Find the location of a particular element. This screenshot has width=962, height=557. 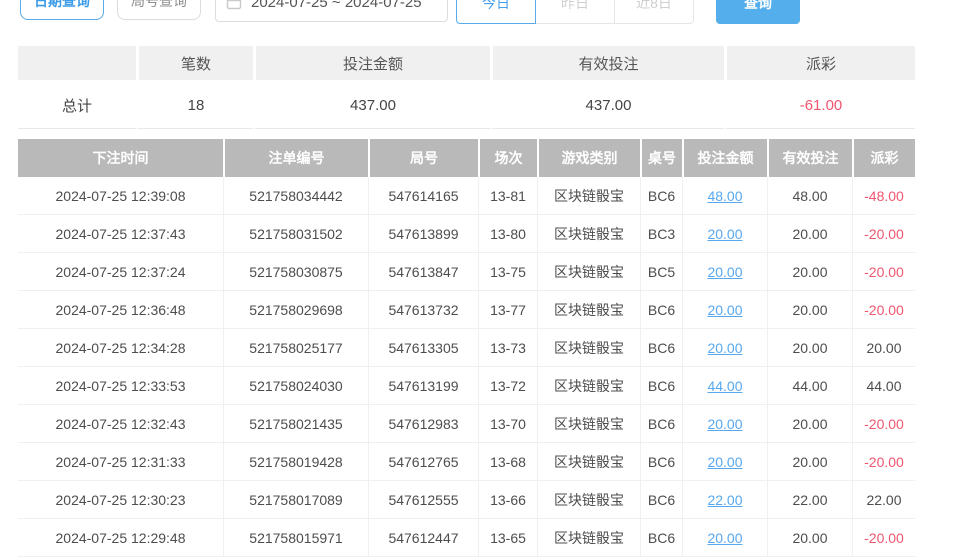

header-bet-amount: 投注金额 is located at coordinates (724, 158).